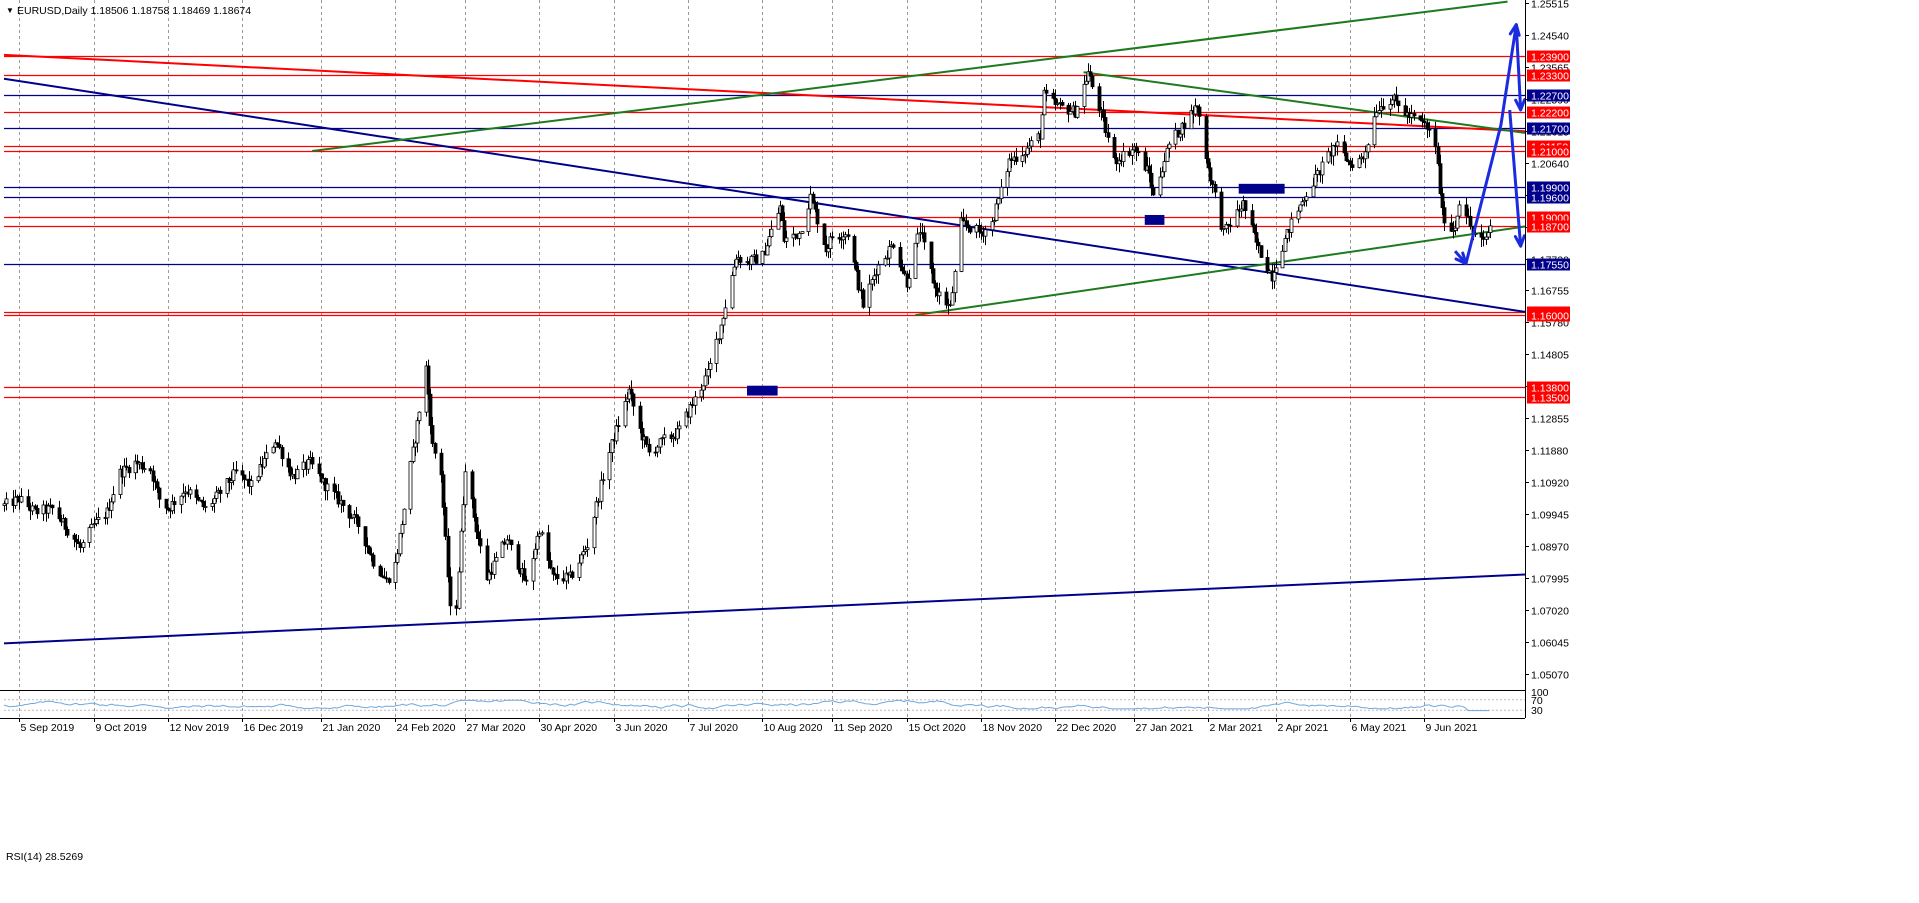  What do you see at coordinates (1550, 165) in the screenshot?
I see `y-tick-label: 1.20640` at bounding box center [1550, 165].